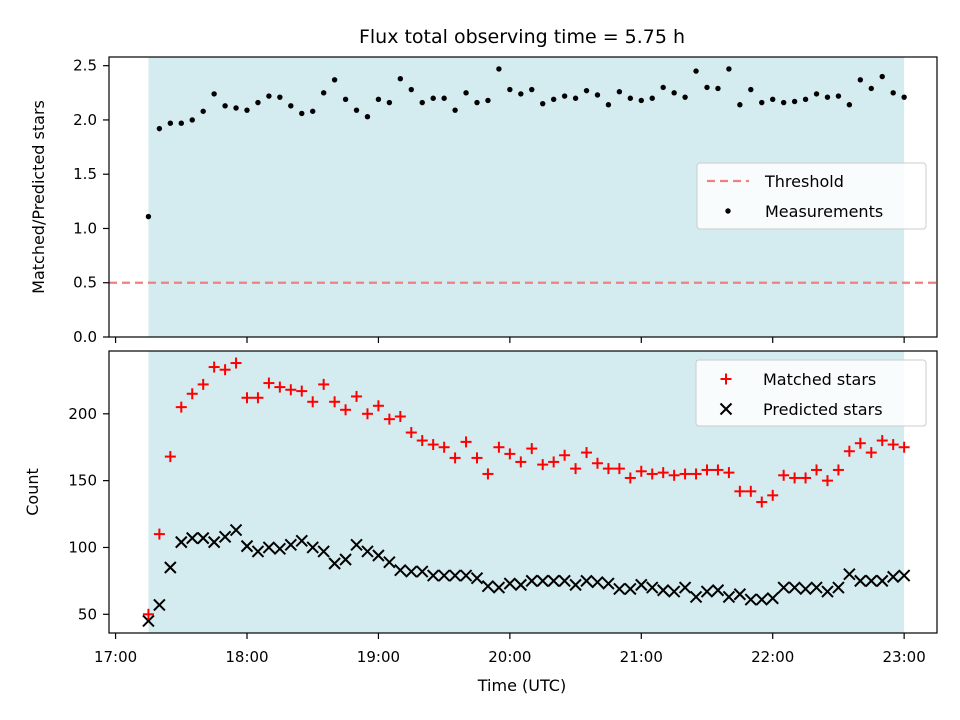  I want to click on legend-predicted-swatch, so click(726, 409).